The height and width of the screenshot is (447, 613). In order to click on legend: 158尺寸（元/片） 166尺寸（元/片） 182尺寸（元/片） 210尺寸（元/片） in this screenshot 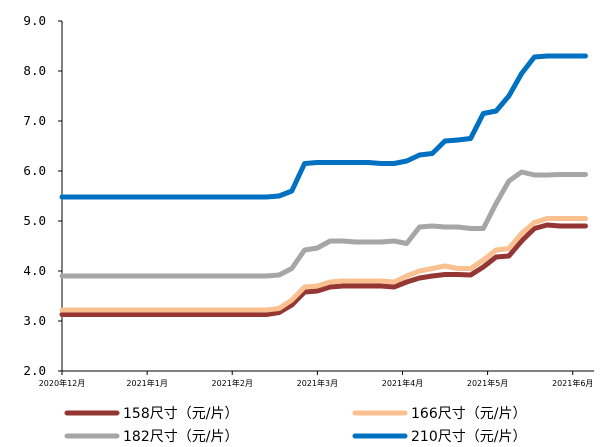, I will do `click(295, 425)`.